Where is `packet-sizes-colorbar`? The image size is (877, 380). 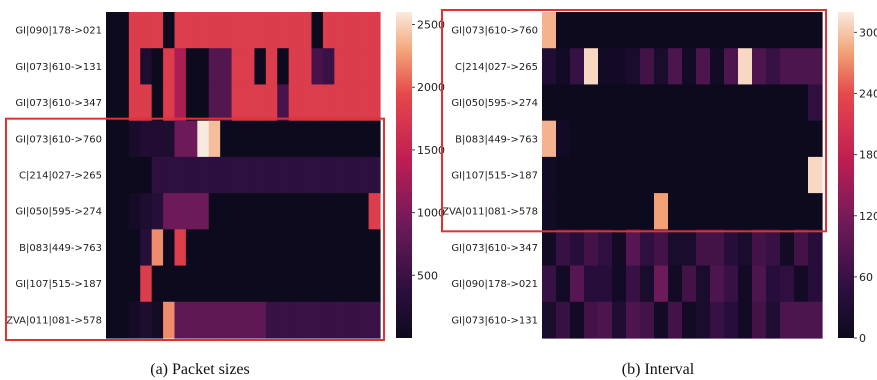
packet-sizes-colorbar is located at coordinates (404, 175).